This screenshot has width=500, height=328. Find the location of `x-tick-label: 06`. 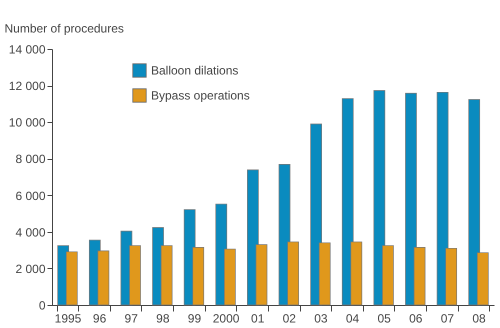

x-tick-label: 06 is located at coordinates (416, 319).